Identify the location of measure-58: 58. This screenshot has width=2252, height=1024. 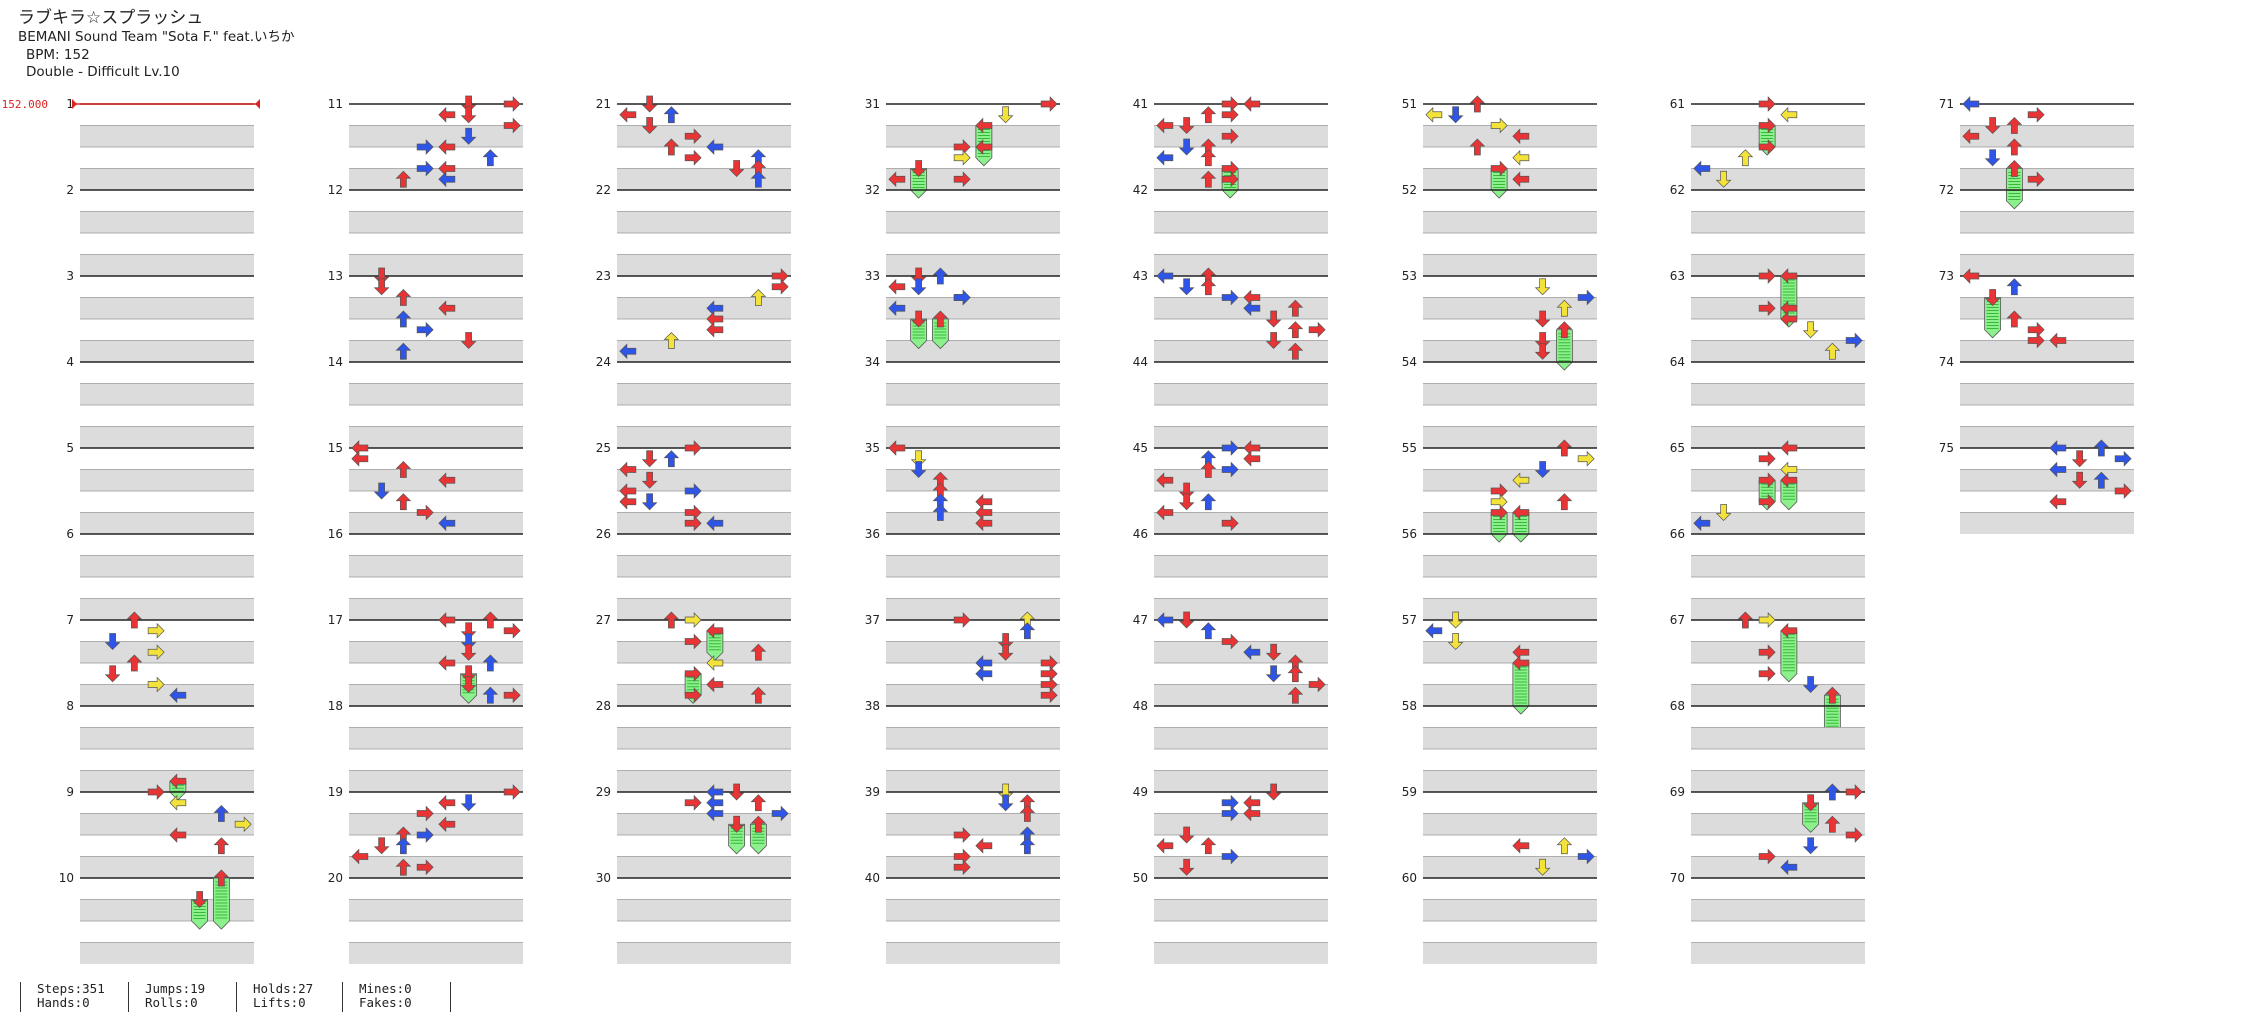
(1499, 745).